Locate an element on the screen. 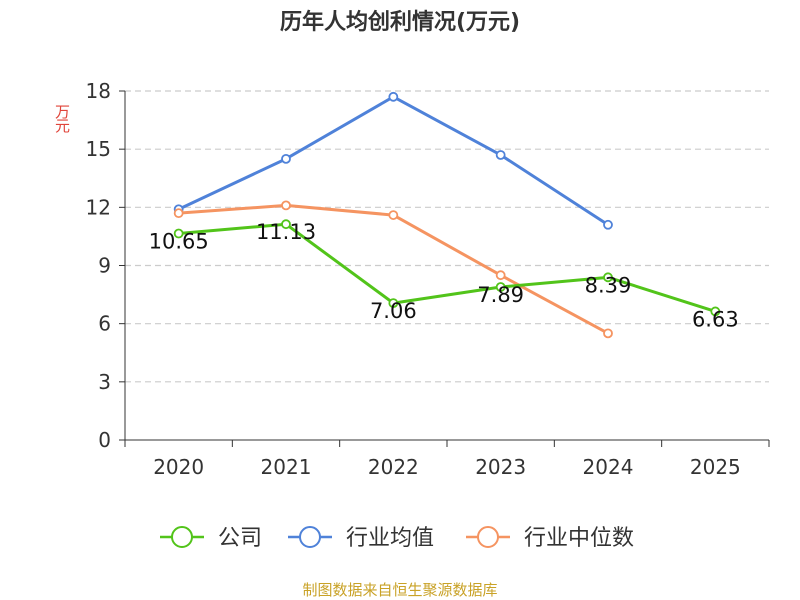  legend-marker-行业均值 is located at coordinates (310, 537).